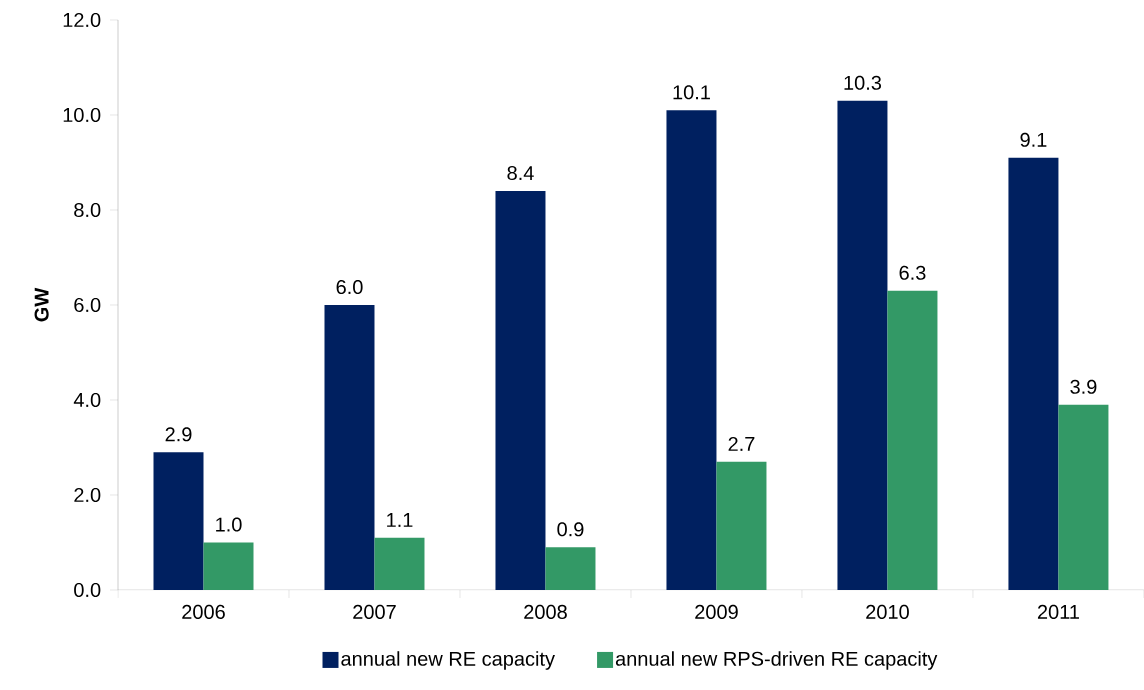 The image size is (1144, 690). Describe the element at coordinates (570, 529) in the screenshot. I see `data-label: 0.9` at that location.